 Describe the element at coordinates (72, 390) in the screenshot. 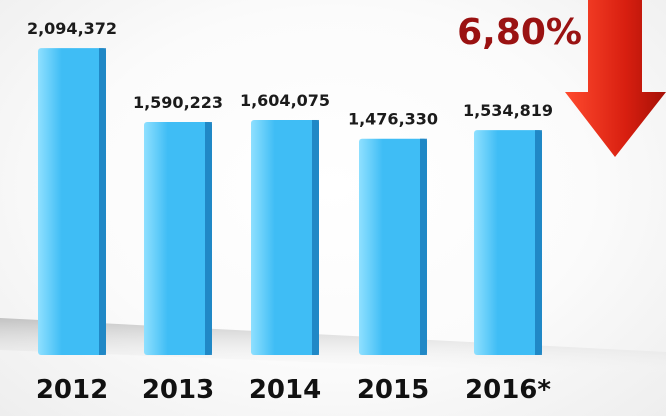

I see `x-tick-label: 2012` at that location.